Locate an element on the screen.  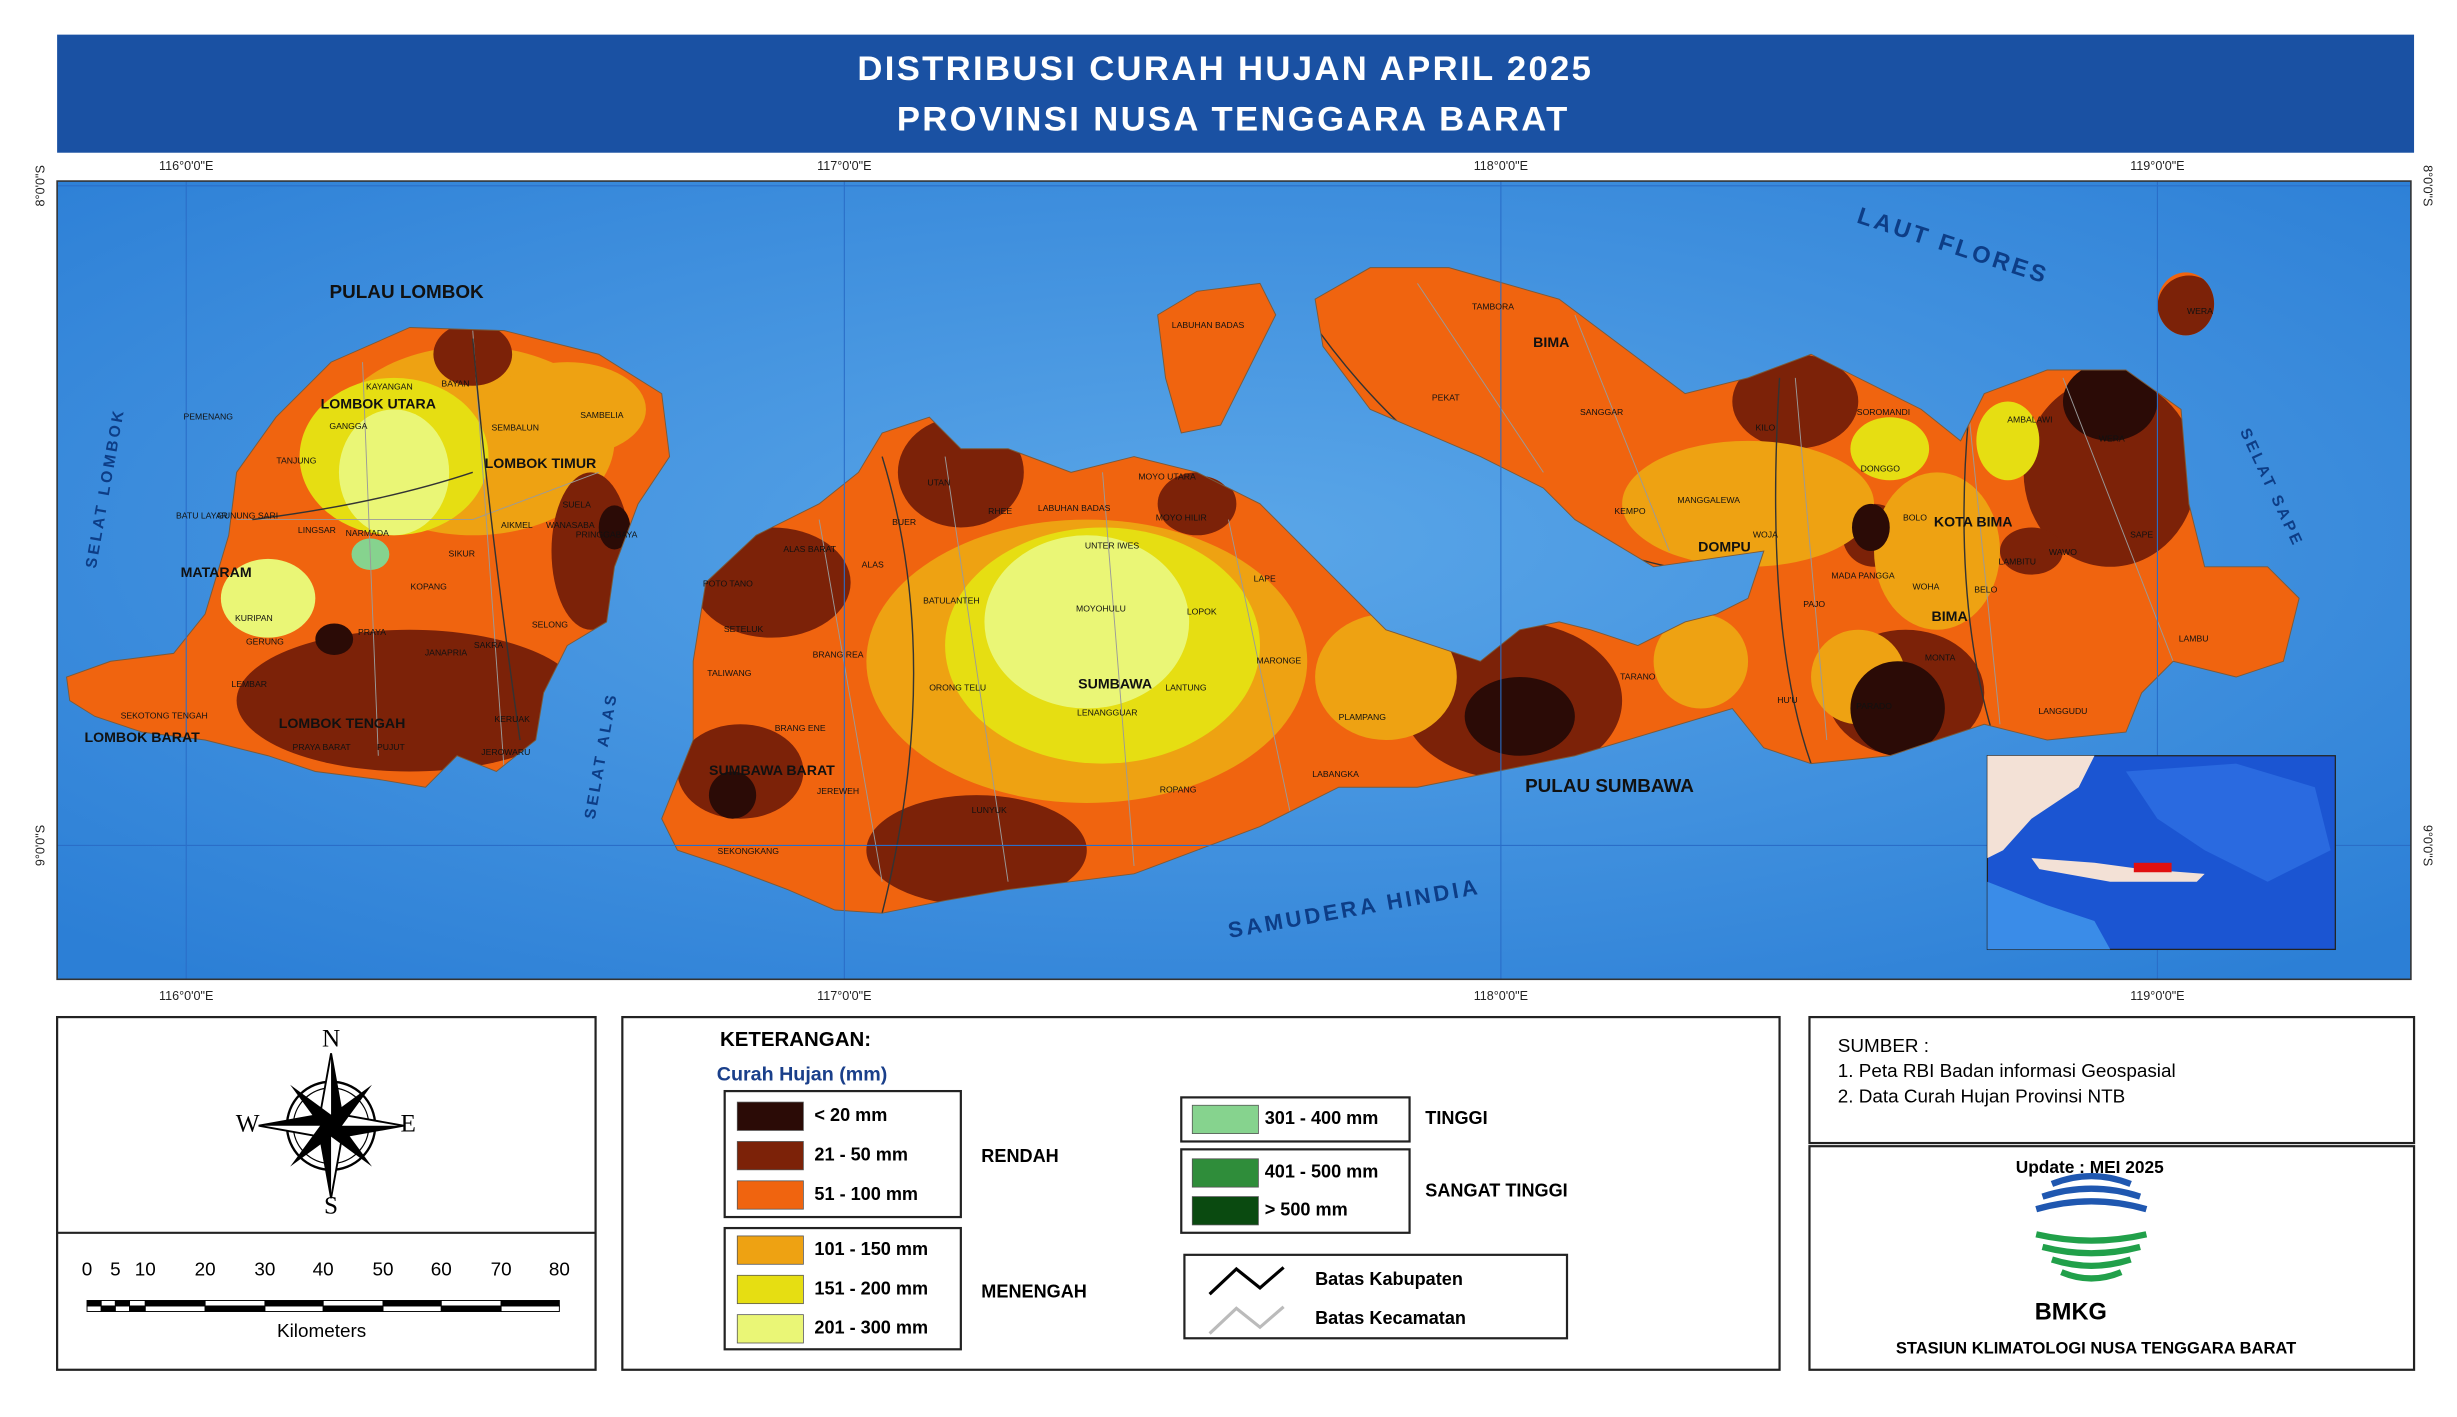
place-label: KEMPO is located at coordinates (1629, 511).